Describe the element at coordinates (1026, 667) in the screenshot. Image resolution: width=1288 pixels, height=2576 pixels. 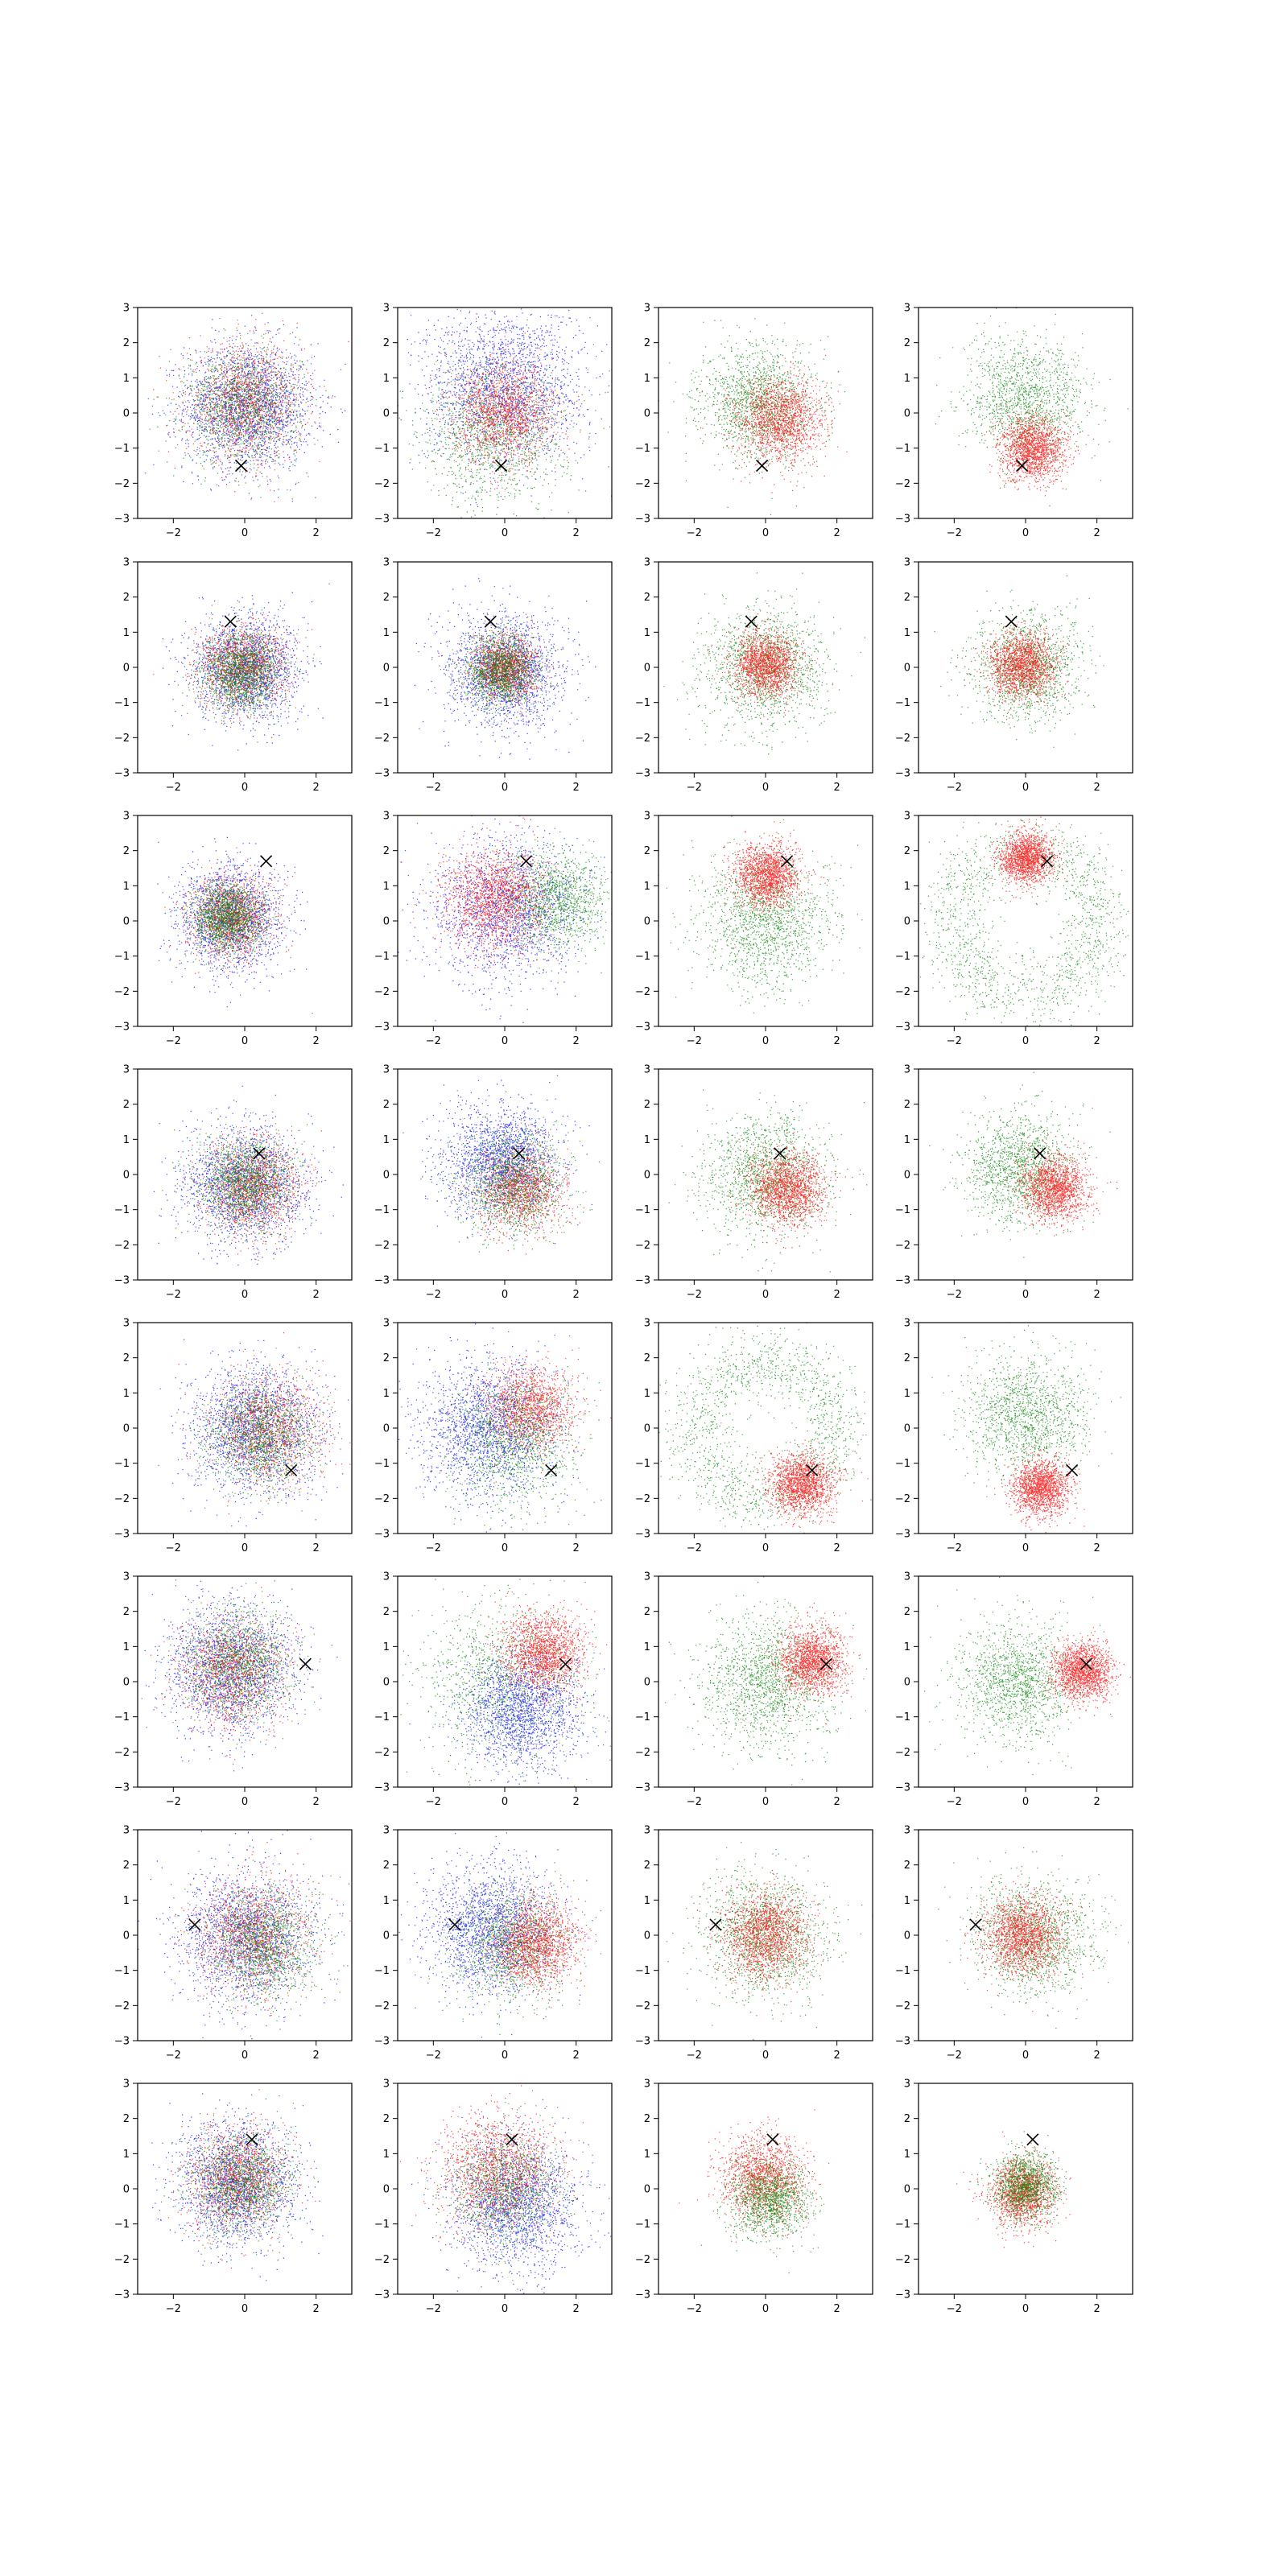
I see `axes-frame` at that location.